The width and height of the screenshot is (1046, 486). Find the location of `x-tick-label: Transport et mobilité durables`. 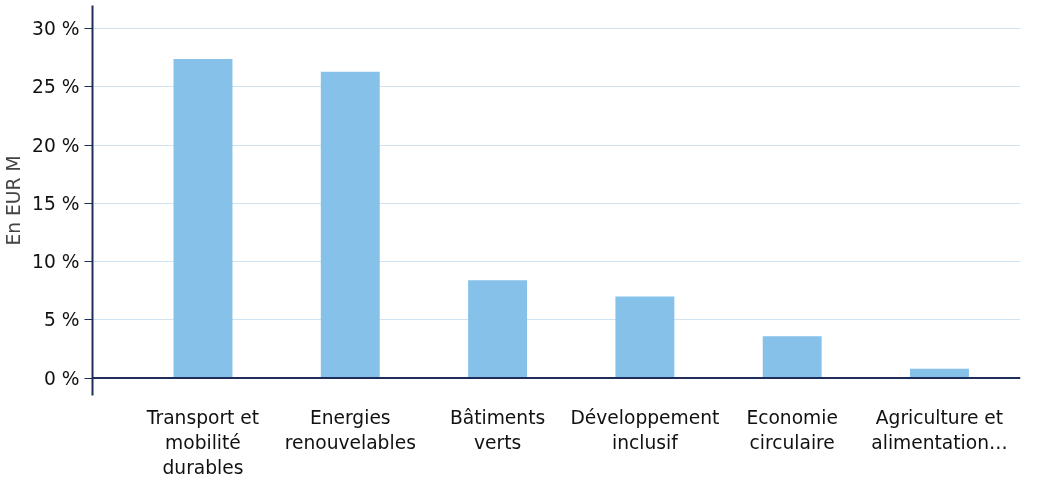

x-tick-label: Transport et mobilité durables is located at coordinates (202, 442).